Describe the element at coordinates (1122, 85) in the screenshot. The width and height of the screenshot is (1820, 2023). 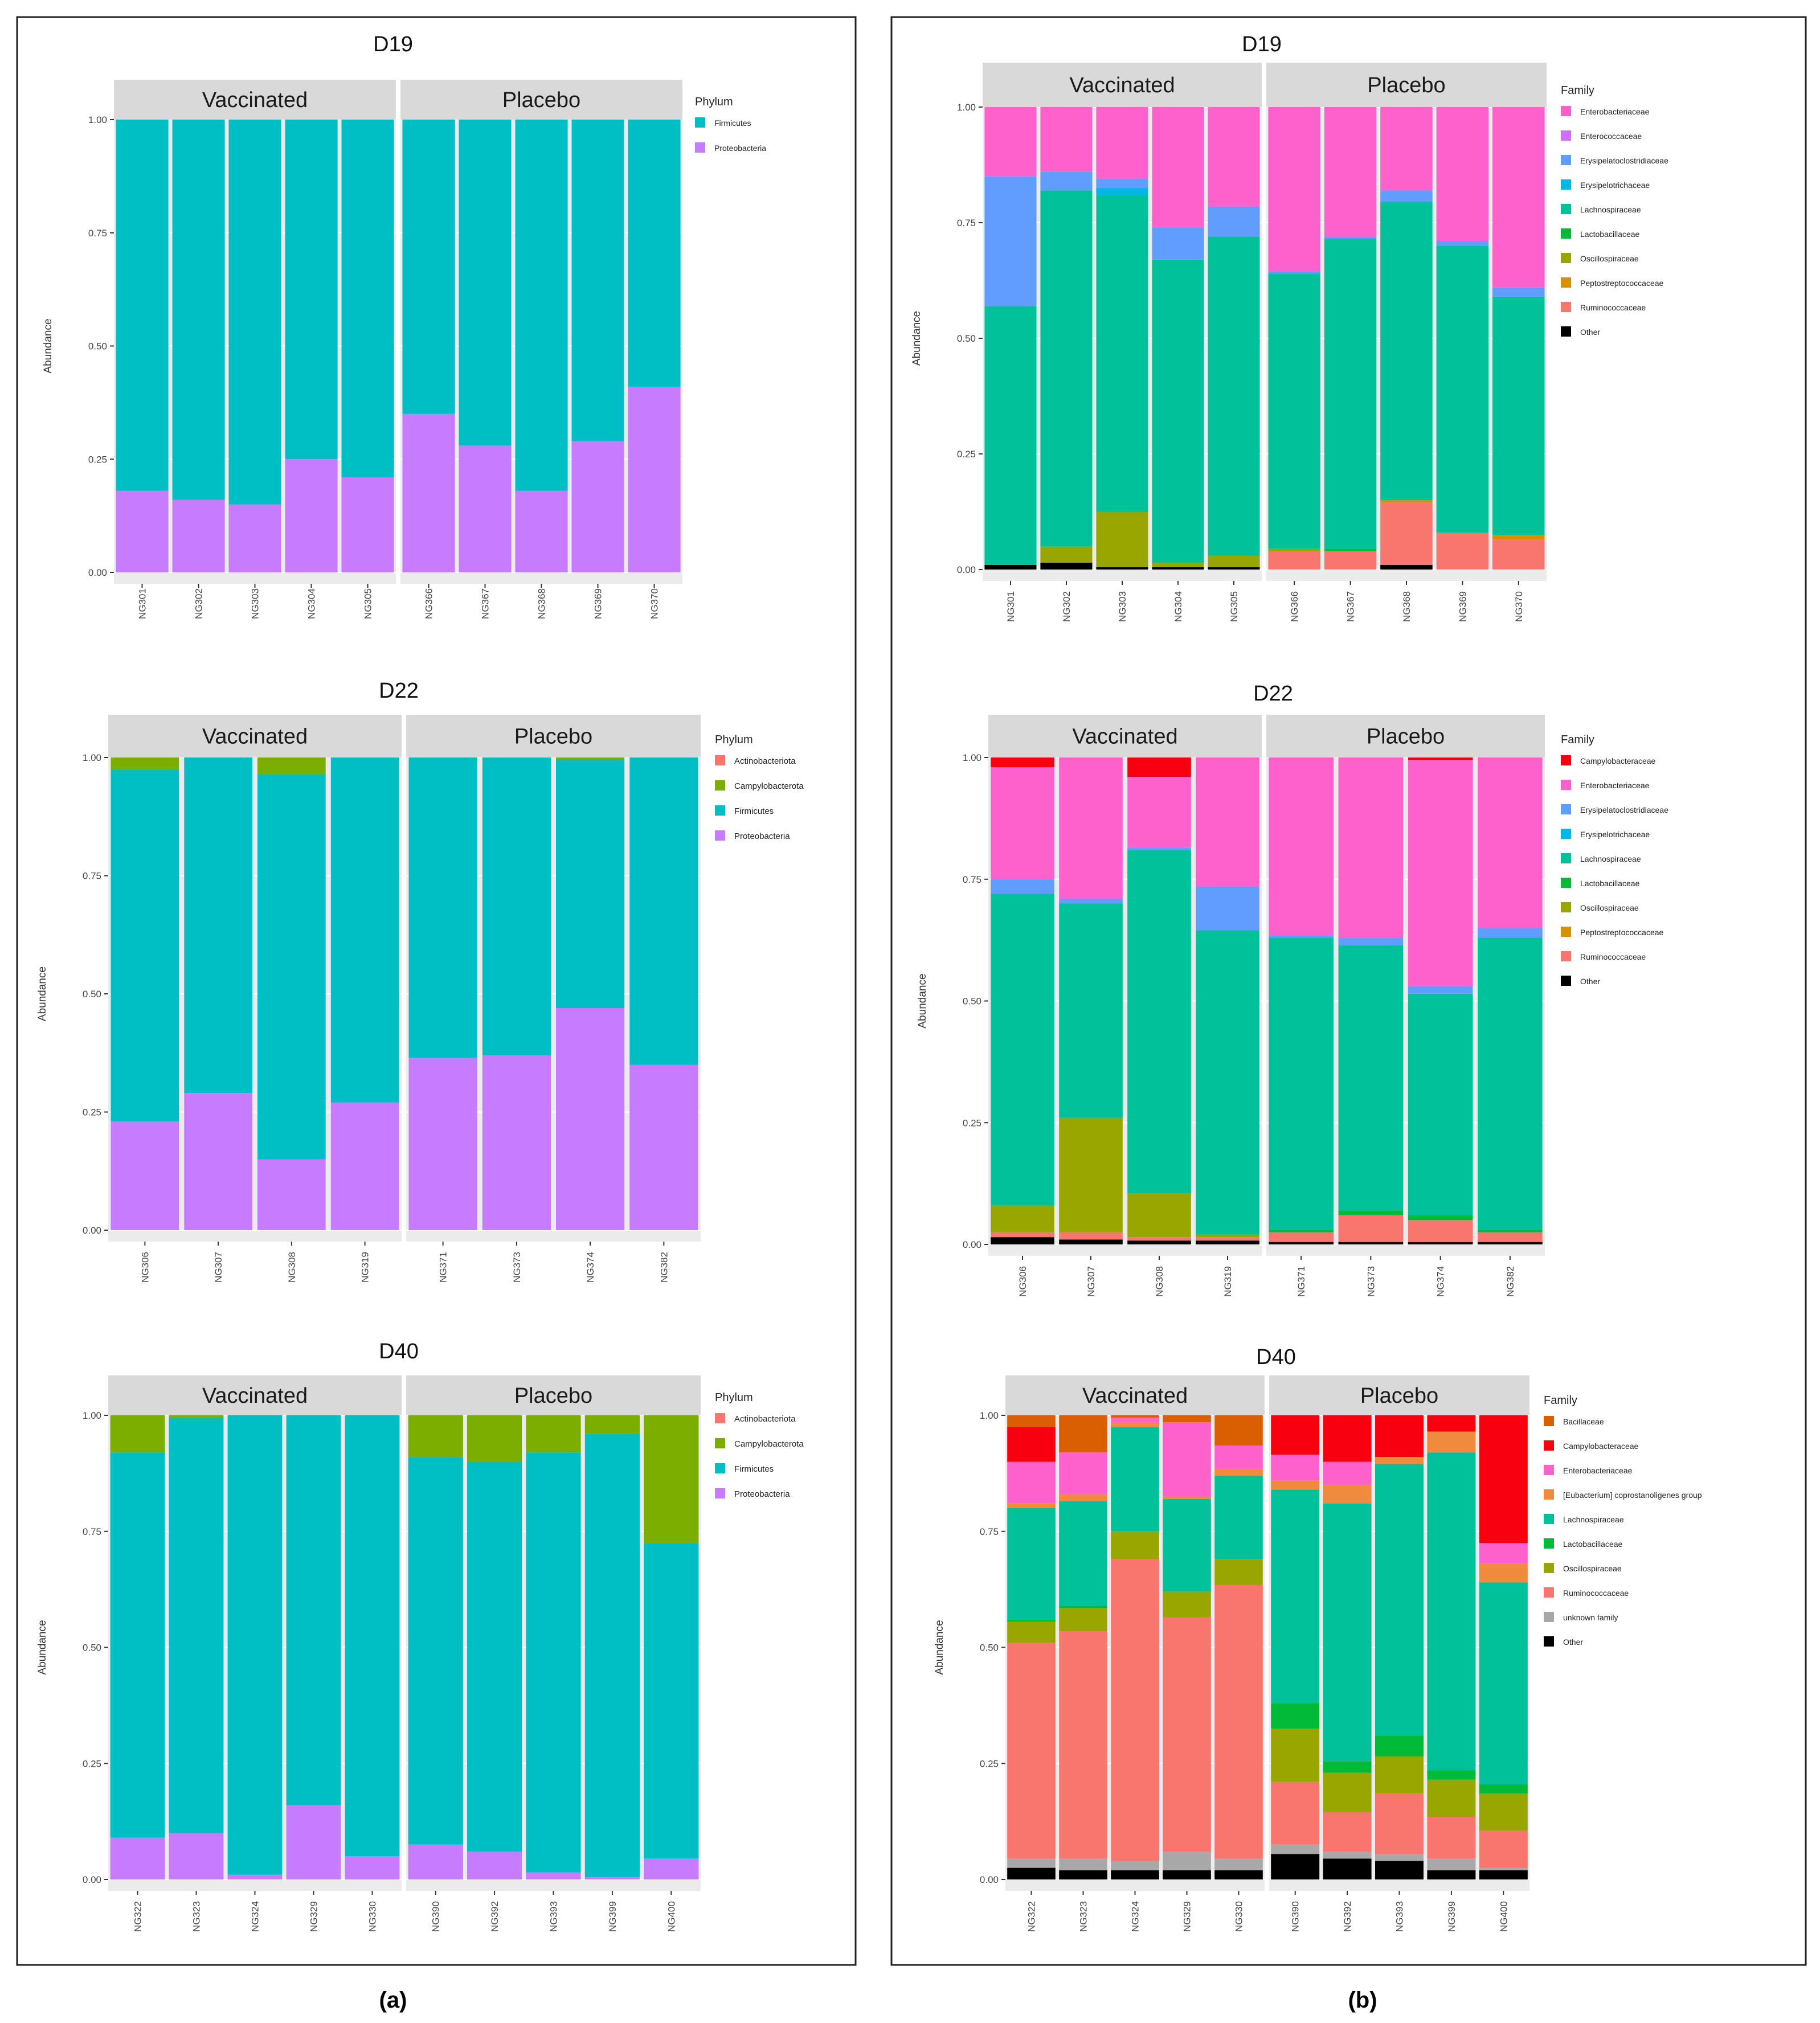
I see `facet-strip` at that location.